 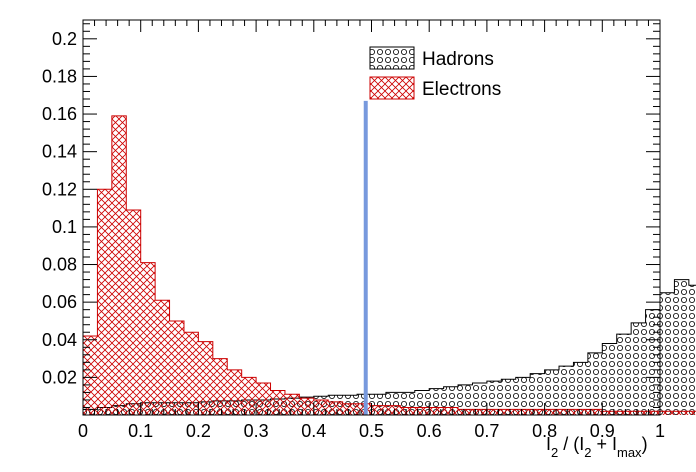 I want to click on x-axis-label-text: + I, so click(x=604, y=444).